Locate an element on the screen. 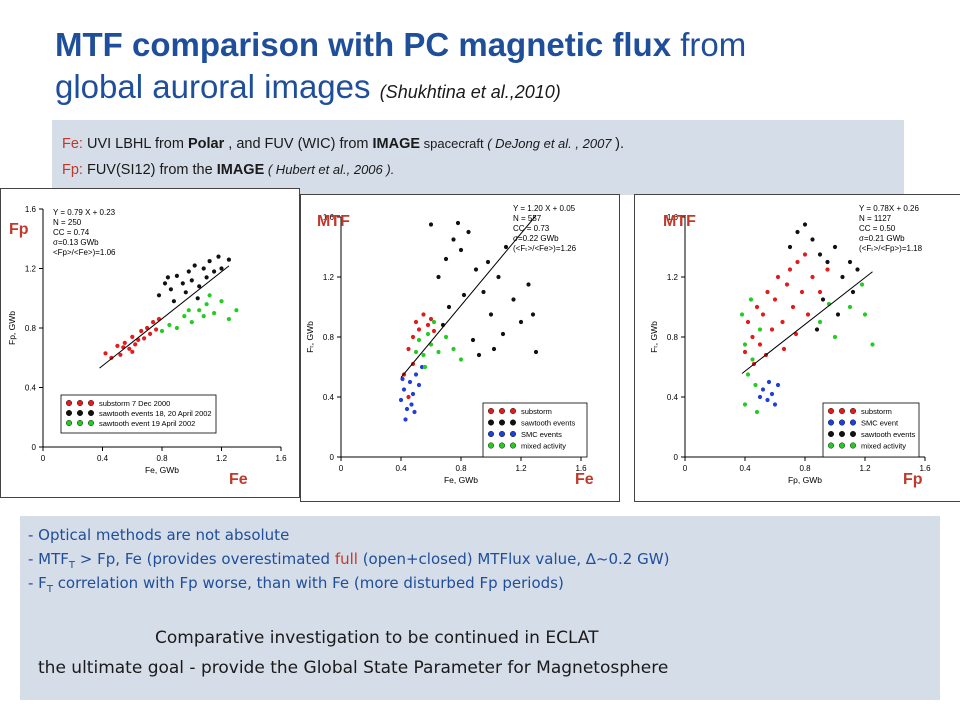 The image size is (960, 720). note-3-sub: T is located at coordinates (49, 589).